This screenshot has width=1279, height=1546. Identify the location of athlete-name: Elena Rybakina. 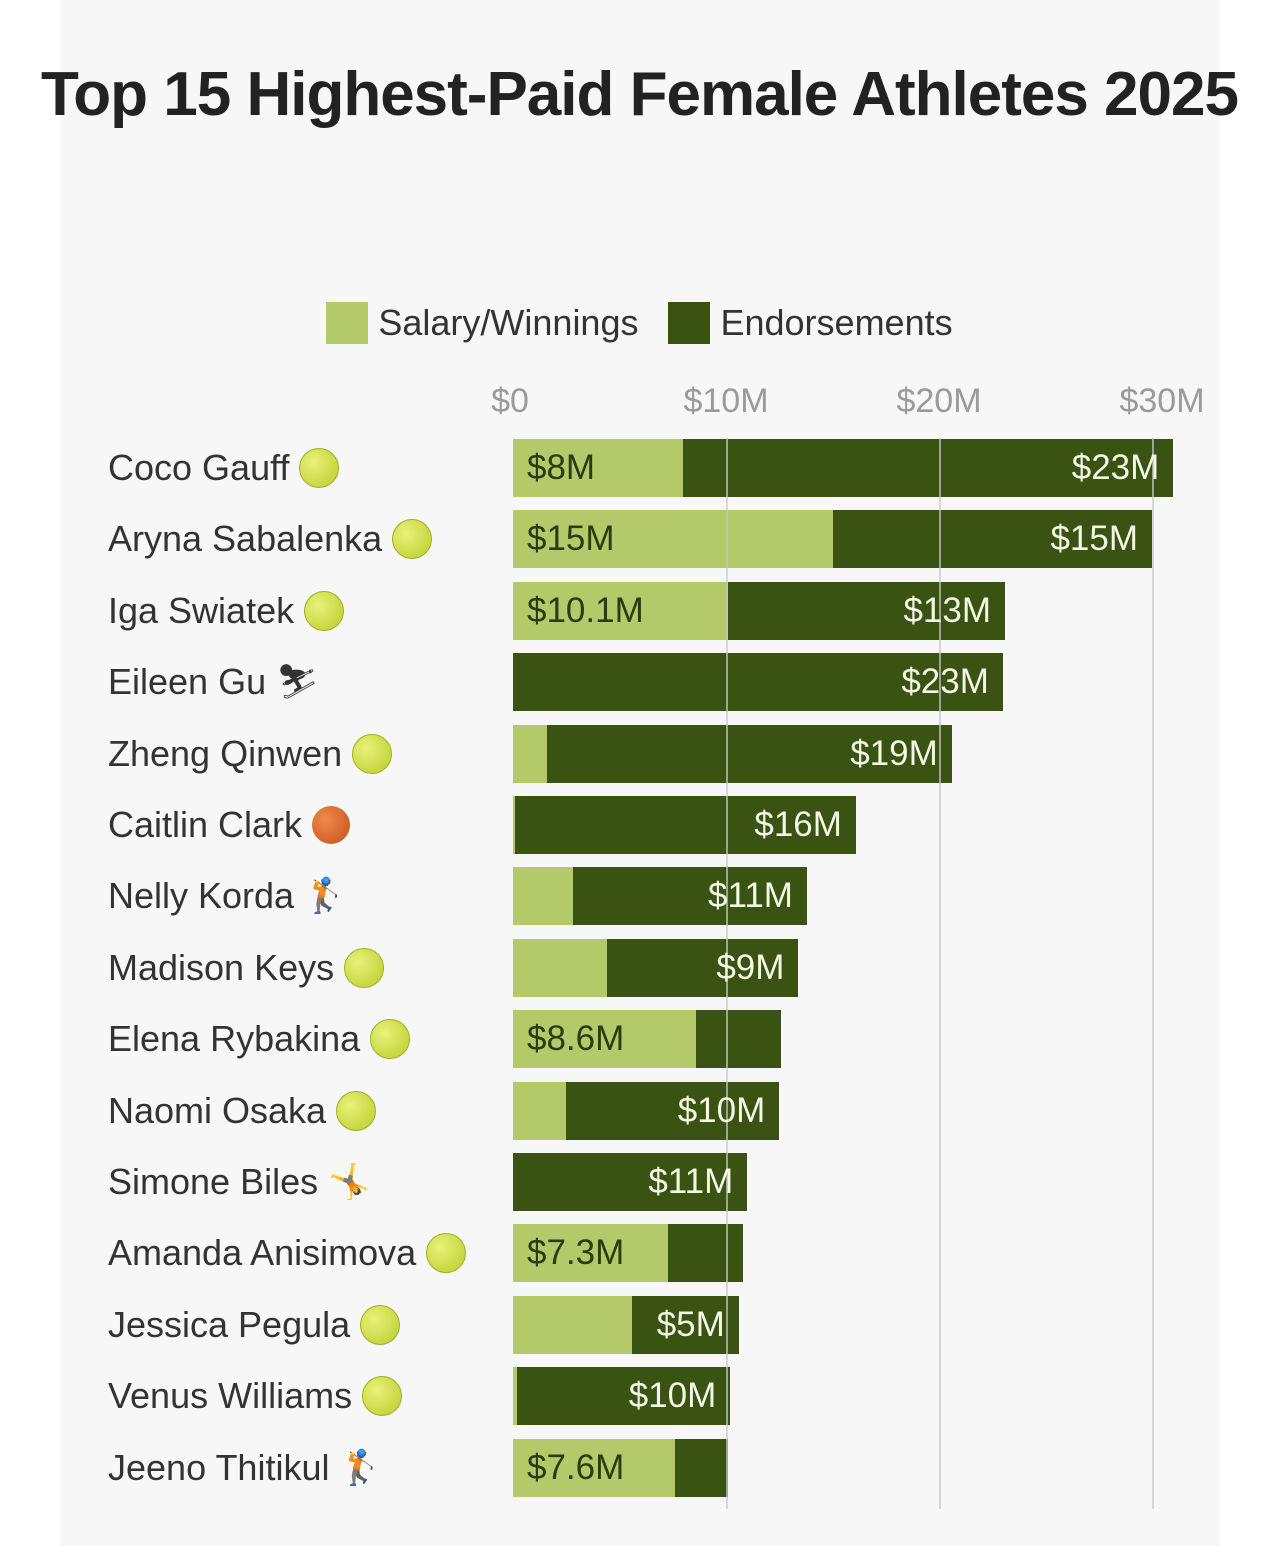
(234, 1039).